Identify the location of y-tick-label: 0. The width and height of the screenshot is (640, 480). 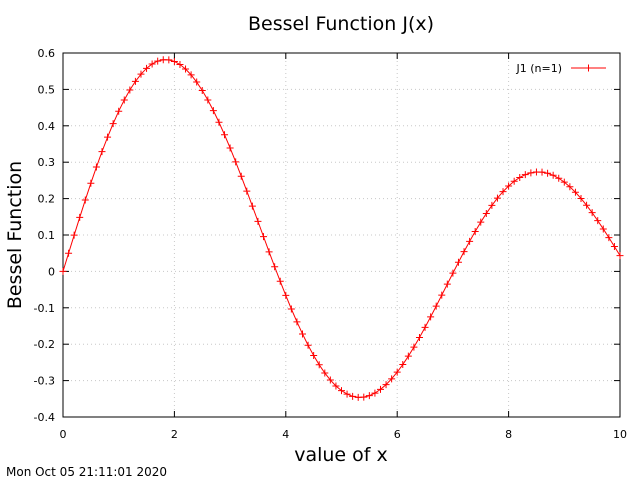
(51, 271).